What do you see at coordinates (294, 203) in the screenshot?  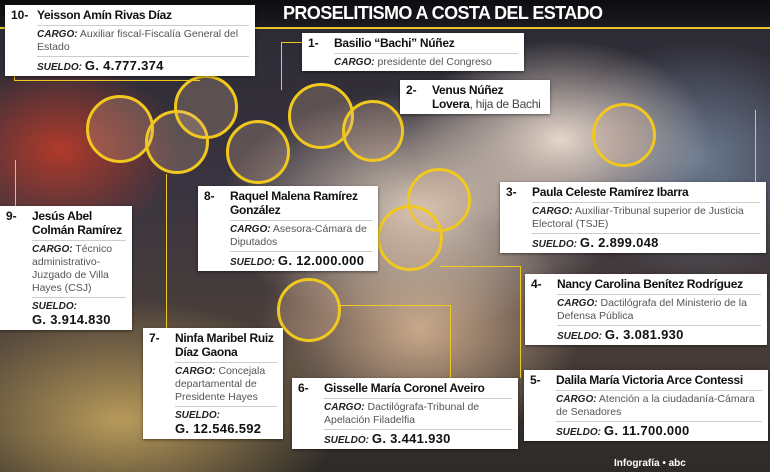 I see `person-name: Raquel Malena Ramírez González` at bounding box center [294, 203].